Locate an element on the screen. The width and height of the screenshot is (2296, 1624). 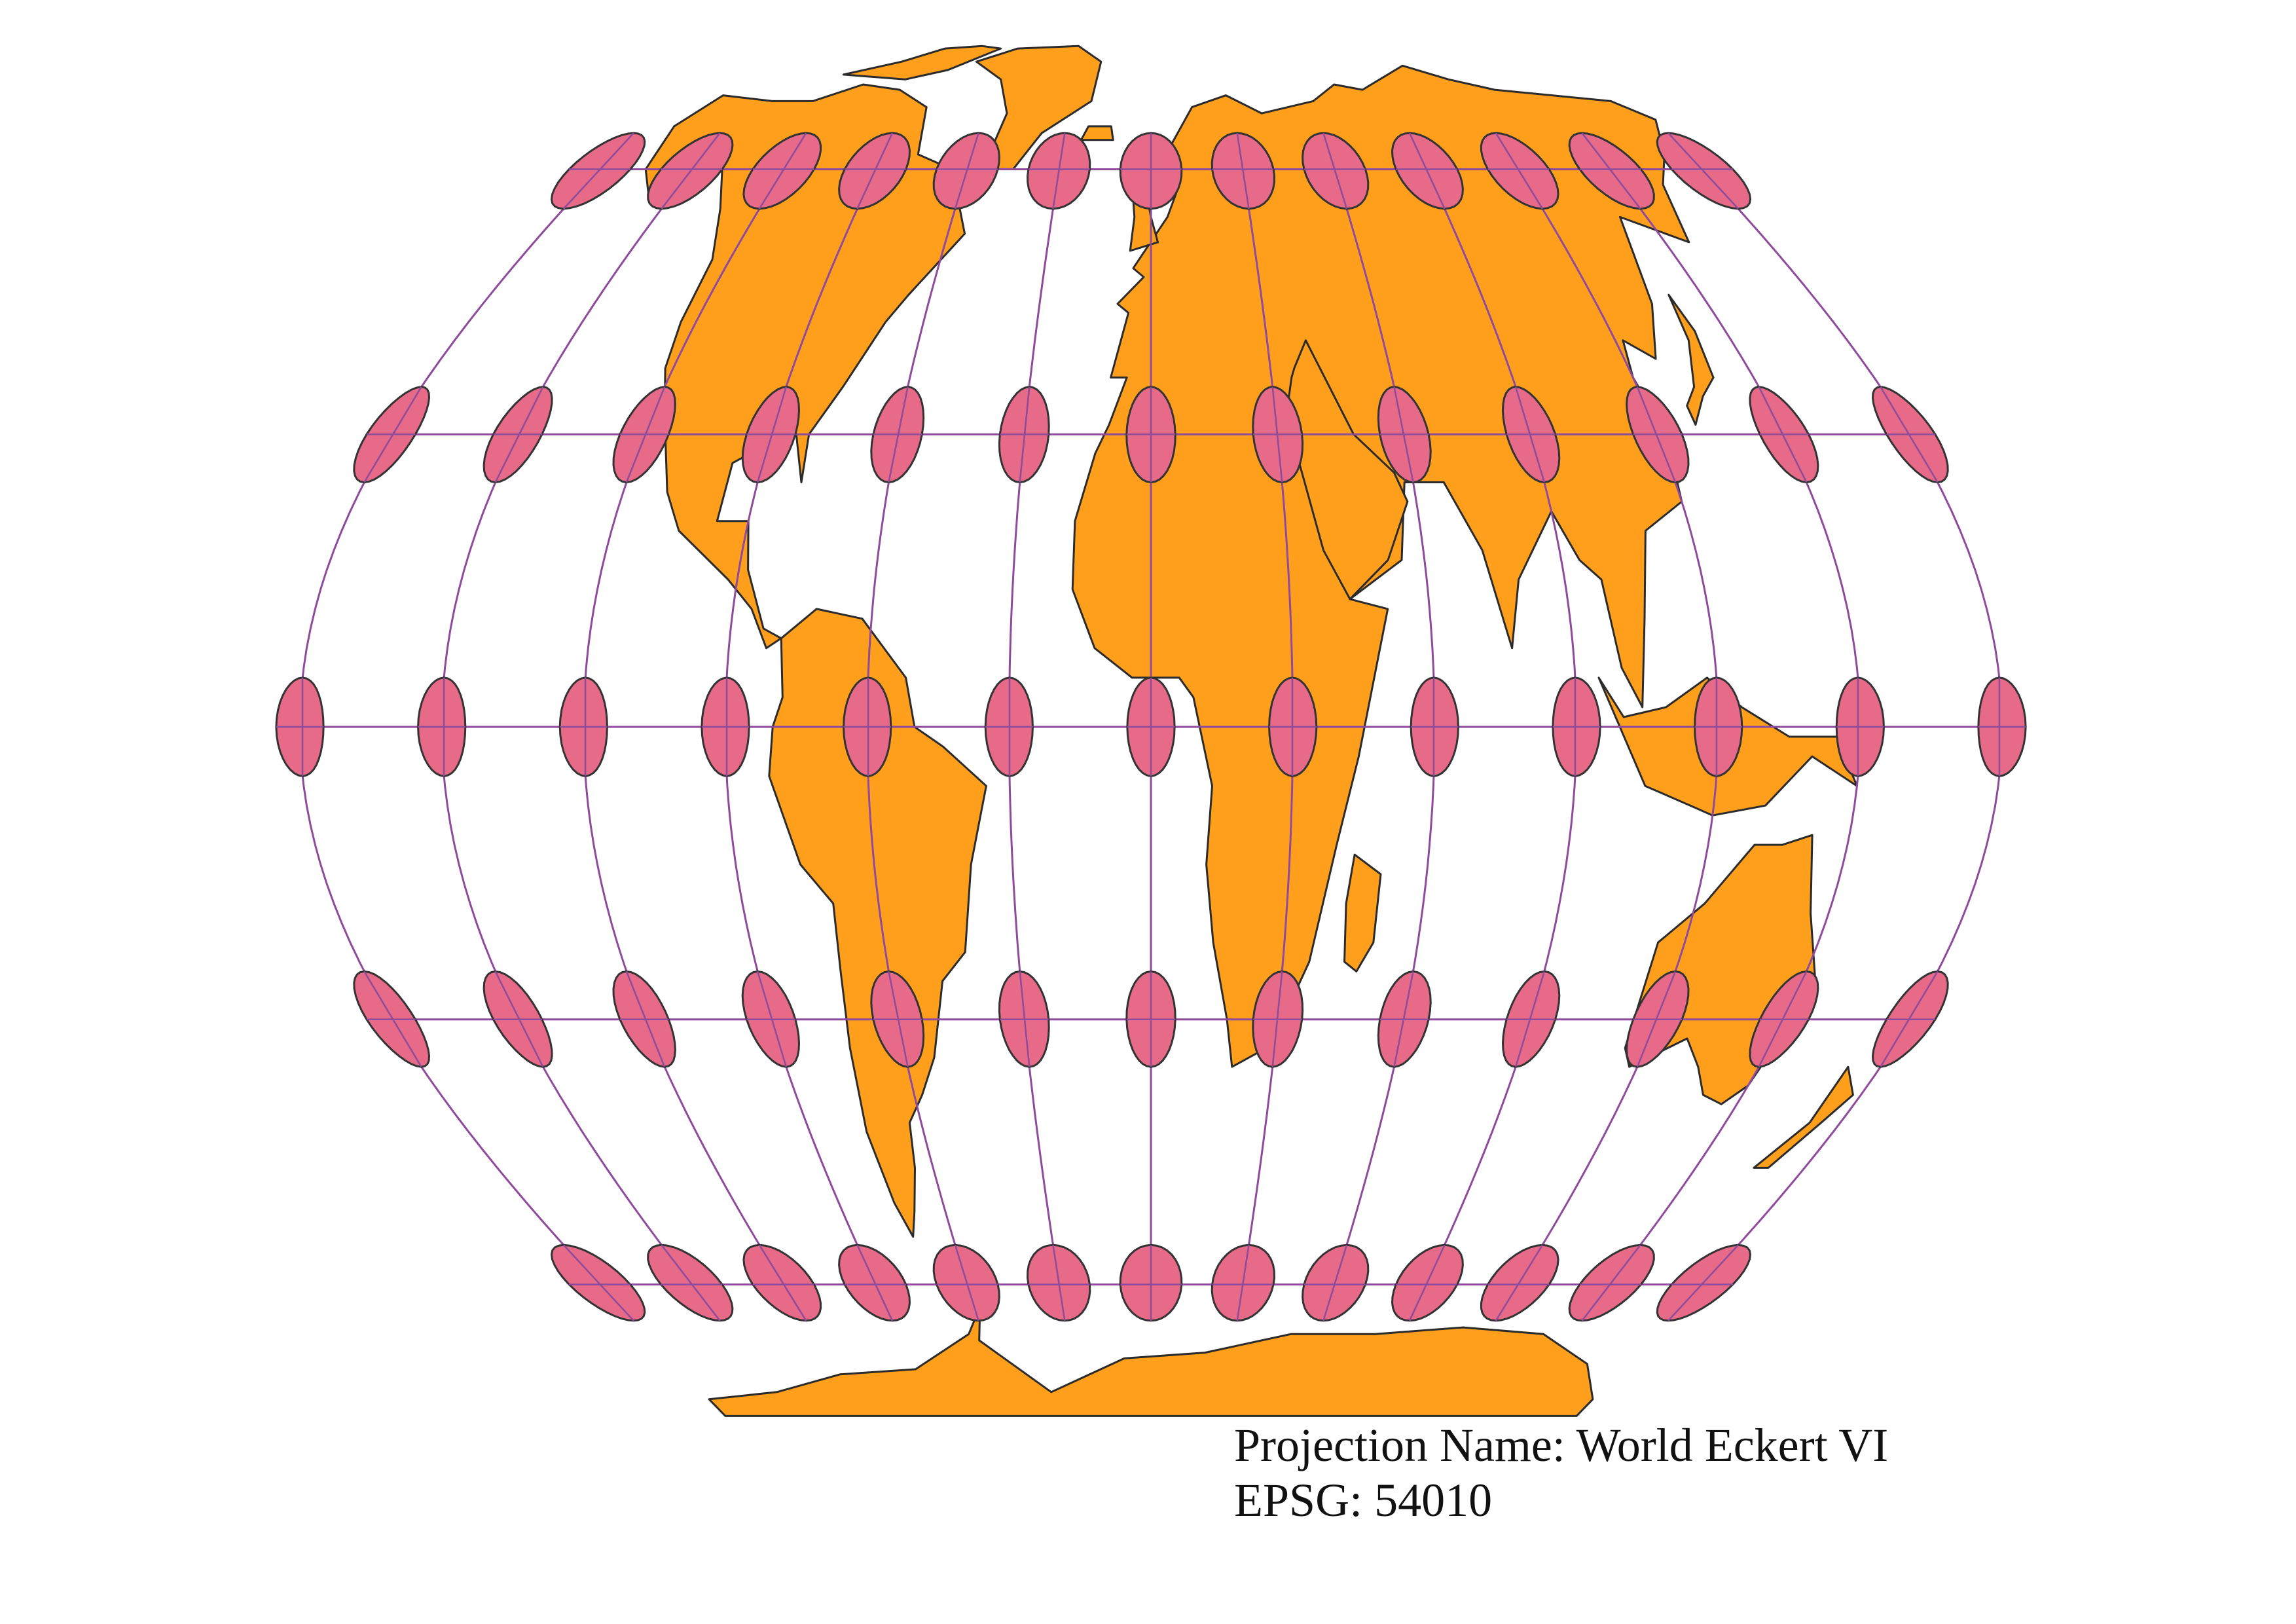
land-japan is located at coordinates (1691, 359).